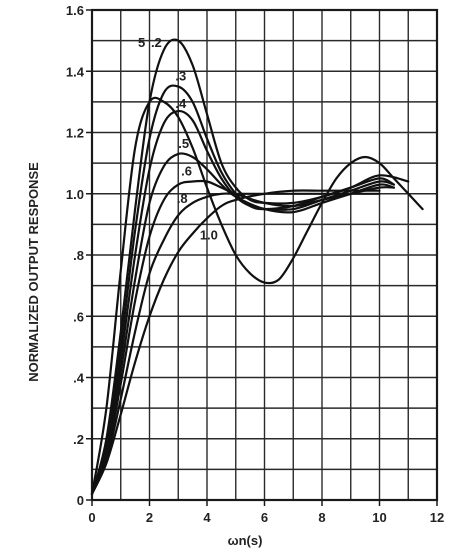 Image resolution: width=462 pixels, height=552 pixels. I want to click on curve-label: 1.0, so click(209, 235).